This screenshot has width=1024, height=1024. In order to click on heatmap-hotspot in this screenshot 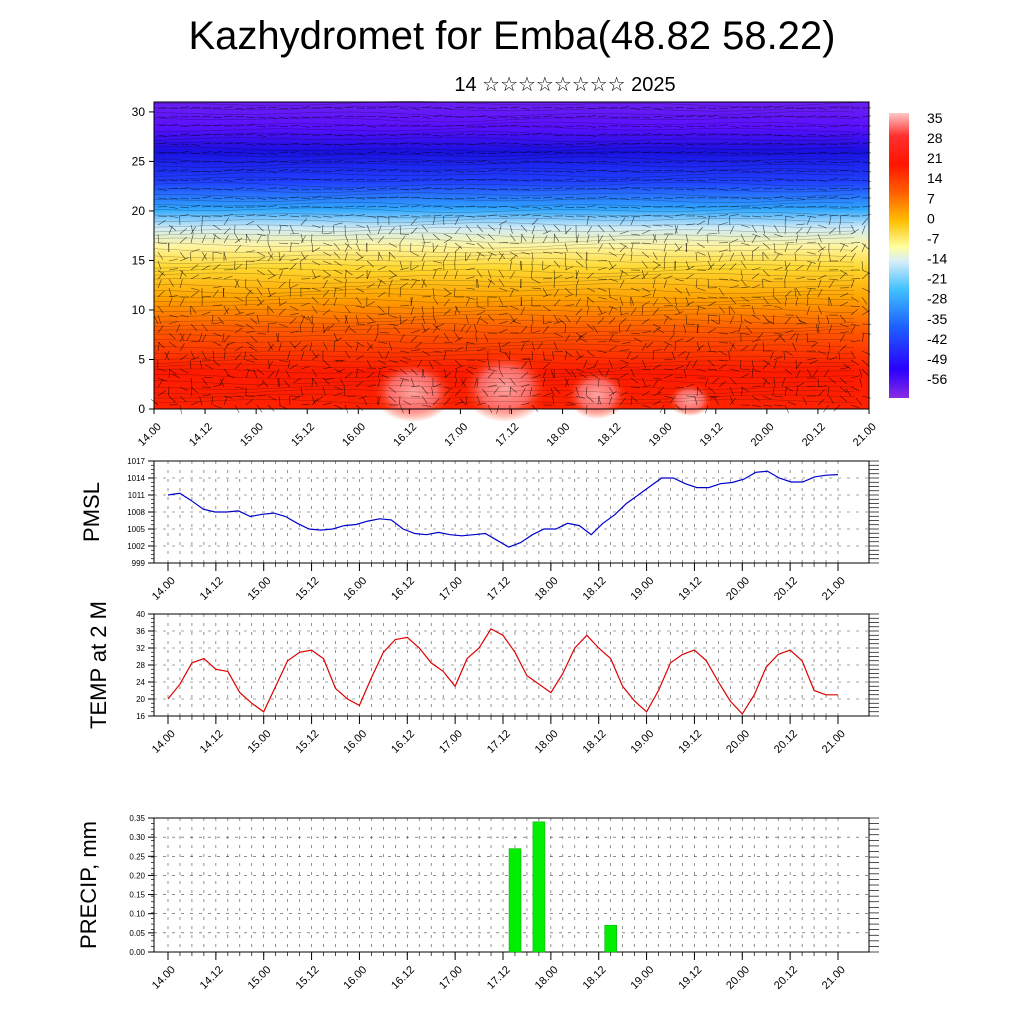, I will do `click(505, 388)`.